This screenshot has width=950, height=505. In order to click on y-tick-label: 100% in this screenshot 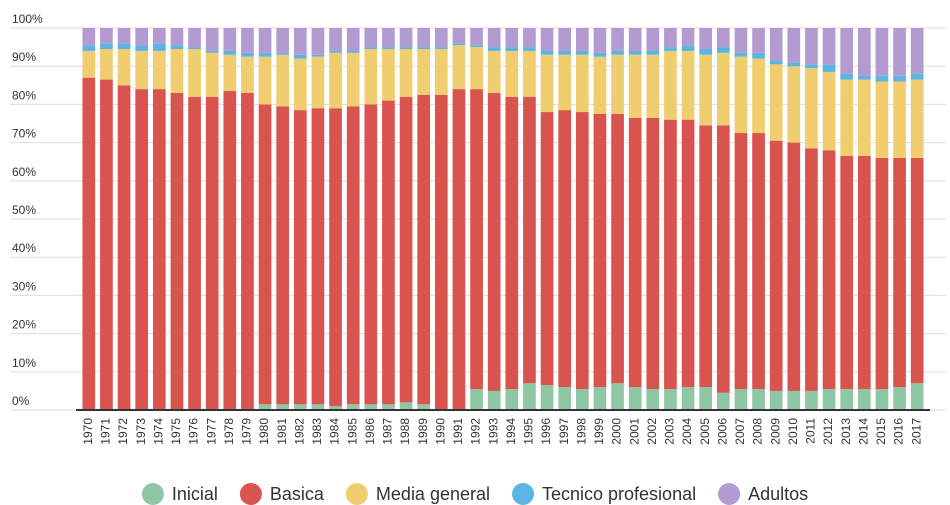, I will do `click(27, 19)`.